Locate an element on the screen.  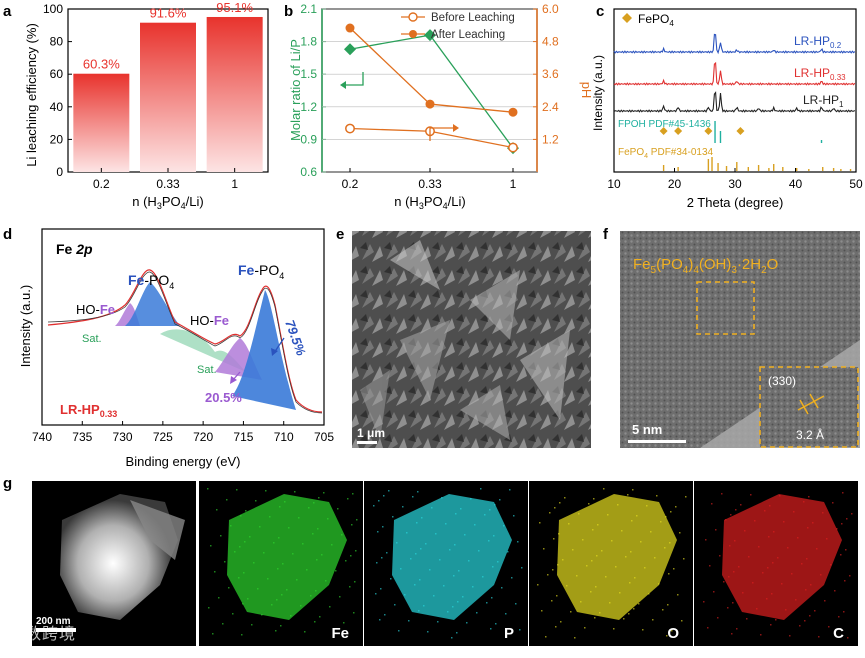
eds-map-c is located at coordinates (782, 557).